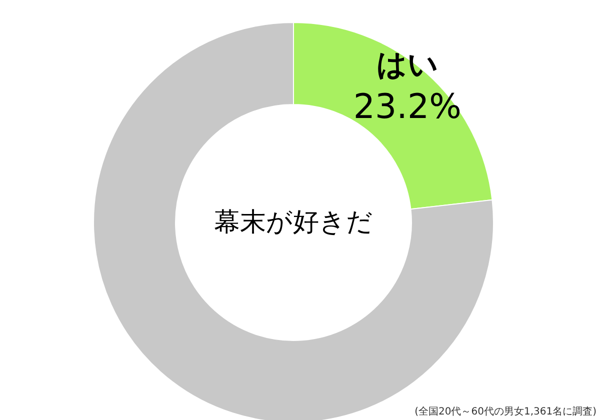 The height and width of the screenshot is (420, 600). Describe the element at coordinates (293, 223) in the screenshot. I see `text: 幕末が好きだ` at that location.